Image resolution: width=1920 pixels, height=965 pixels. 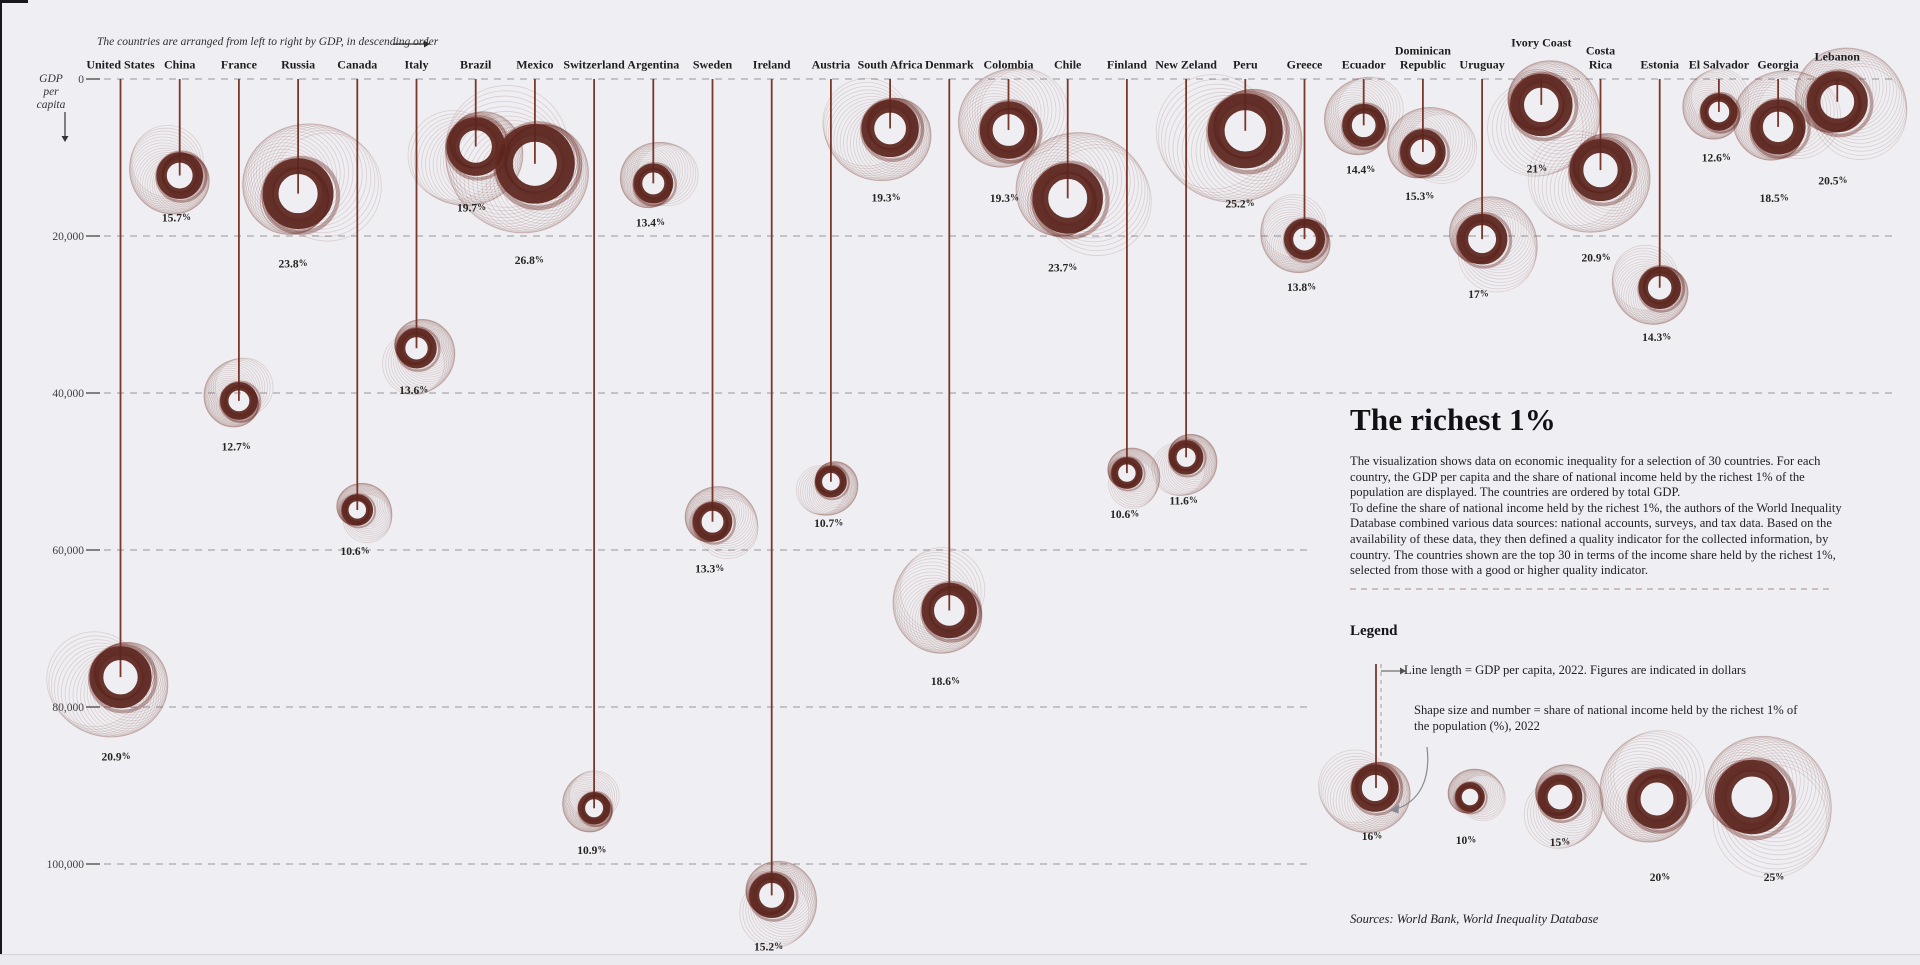 What do you see at coordinates (293, 264) in the screenshot?
I see `country-share-label: 23.8%` at bounding box center [293, 264].